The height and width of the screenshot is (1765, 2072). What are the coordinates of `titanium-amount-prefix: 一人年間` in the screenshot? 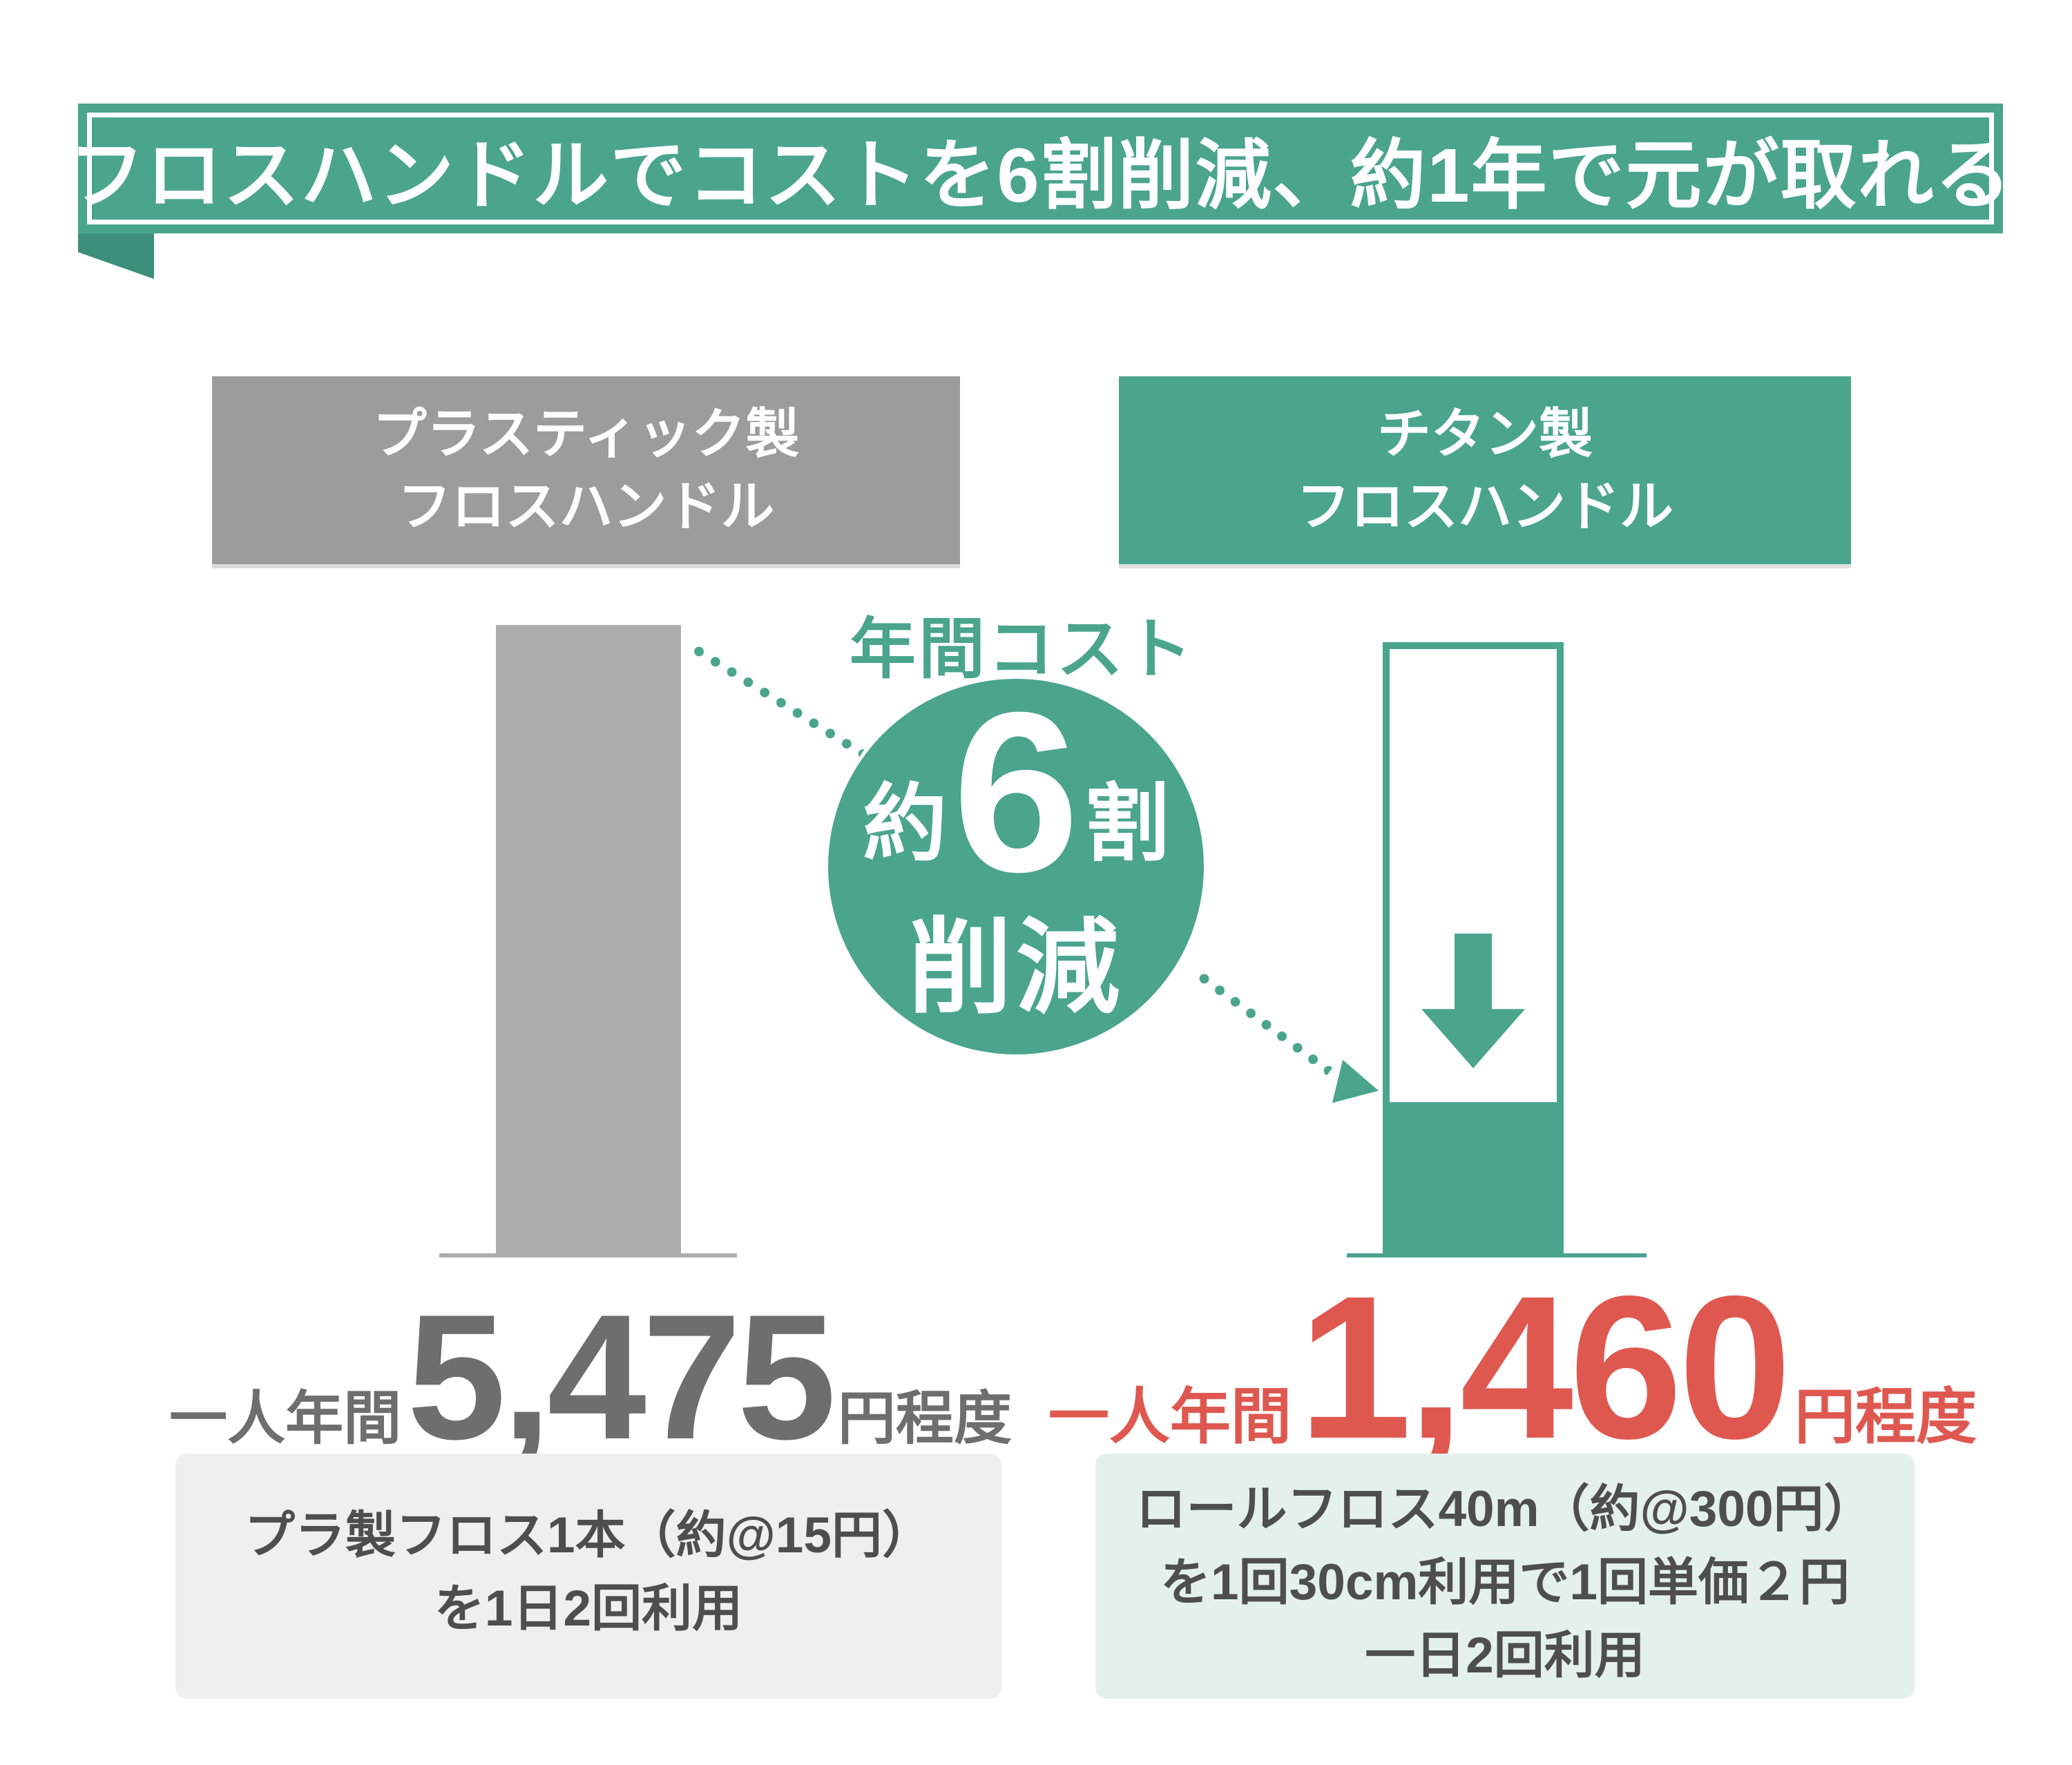 It's located at (1170, 1417).